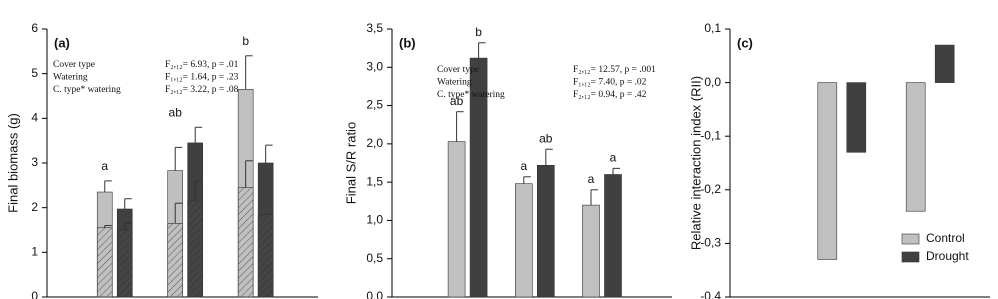  I want to click on y-tick-label: 1,5, so click(374, 181).